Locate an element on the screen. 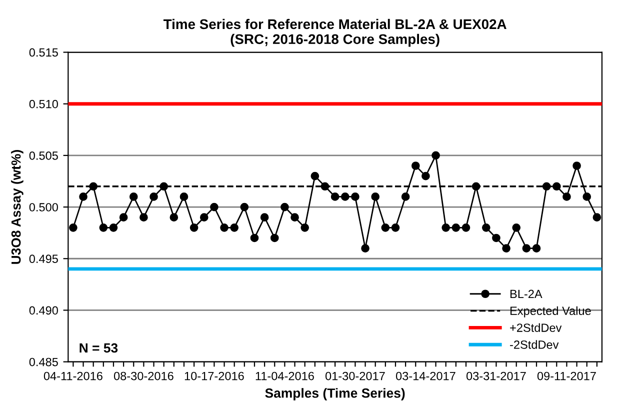 The height and width of the screenshot is (402, 637). legend-label: Expected Value is located at coordinates (550, 312).